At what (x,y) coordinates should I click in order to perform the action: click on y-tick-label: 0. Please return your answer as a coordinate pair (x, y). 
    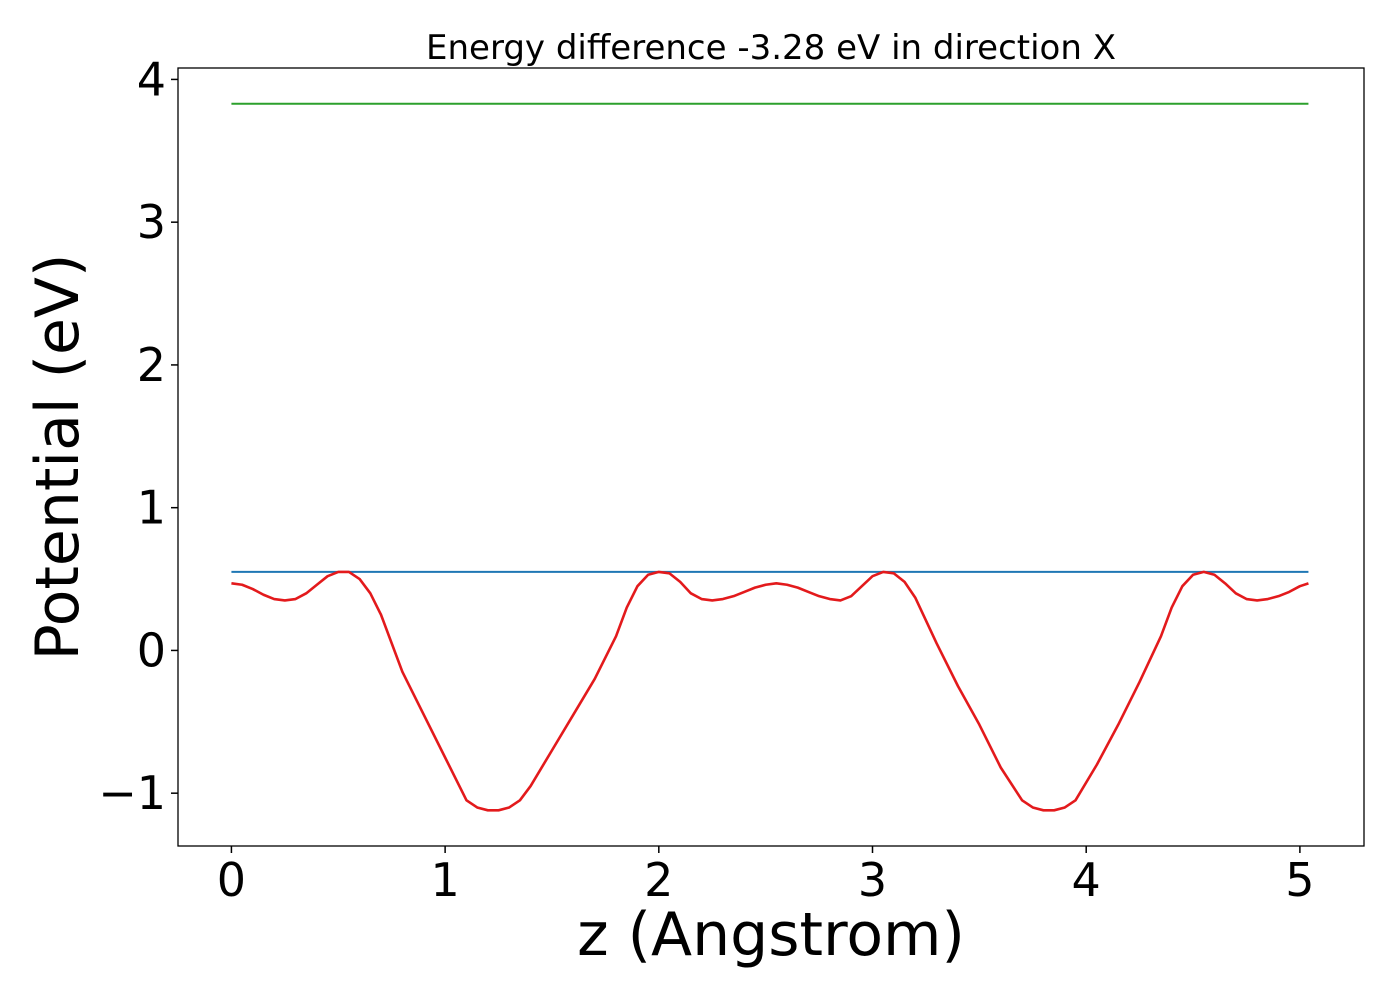
    Looking at the image, I should click on (151, 650).